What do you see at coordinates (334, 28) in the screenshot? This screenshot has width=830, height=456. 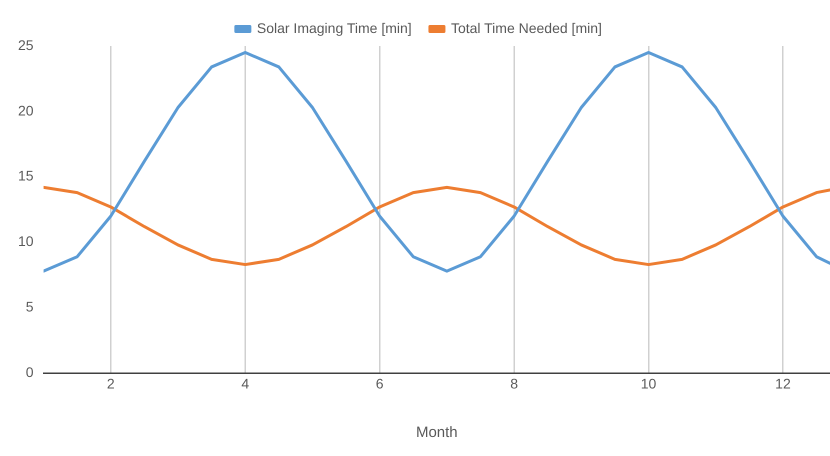 I see `legend-label: Solar Imaging Time [min]` at bounding box center [334, 28].